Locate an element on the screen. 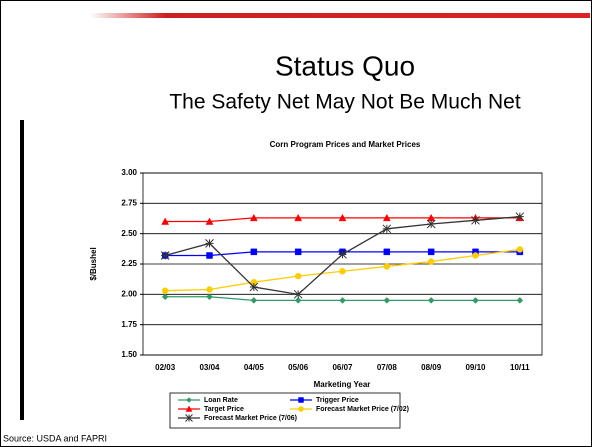  chart-title: Corn Program Prices and Market Prices is located at coordinates (345, 144).